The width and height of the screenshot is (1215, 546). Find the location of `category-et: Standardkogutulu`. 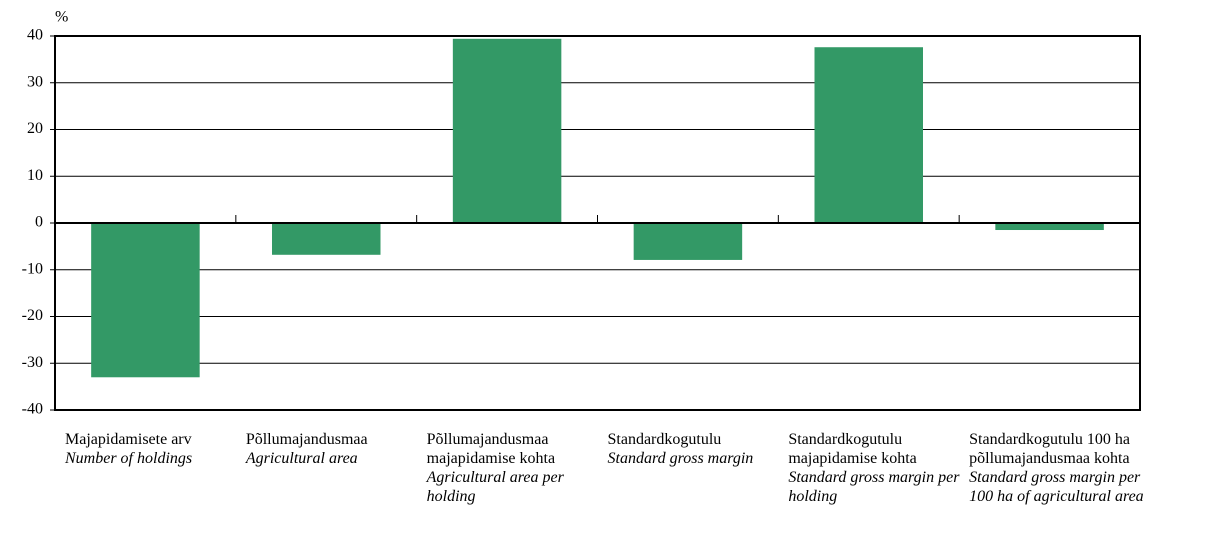

category-et: Standardkogutulu is located at coordinates (664, 439).